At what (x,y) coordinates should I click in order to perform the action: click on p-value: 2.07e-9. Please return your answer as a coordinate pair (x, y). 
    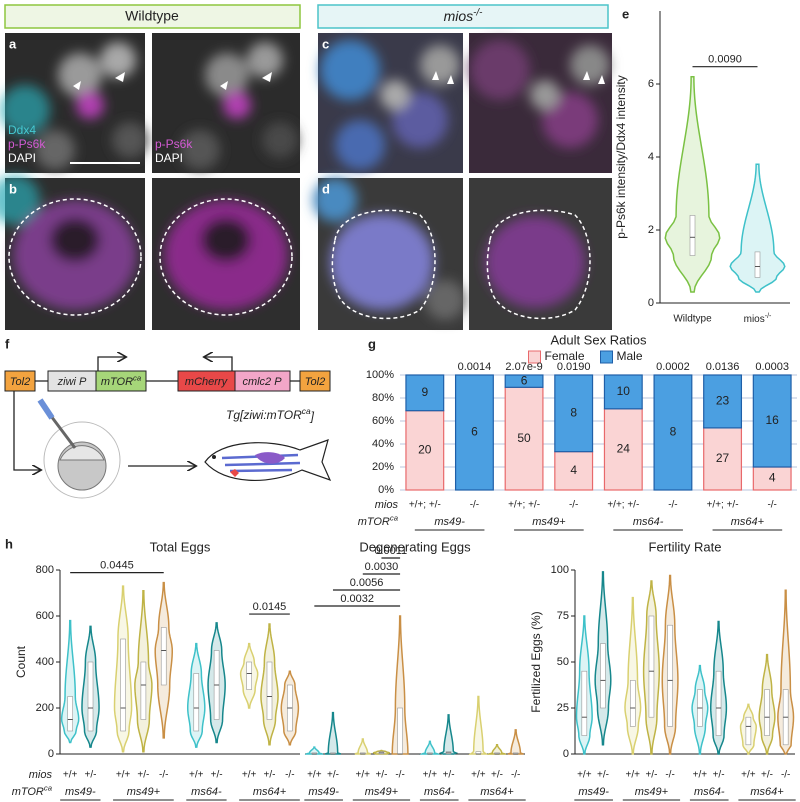
    Looking at the image, I should click on (523, 367).